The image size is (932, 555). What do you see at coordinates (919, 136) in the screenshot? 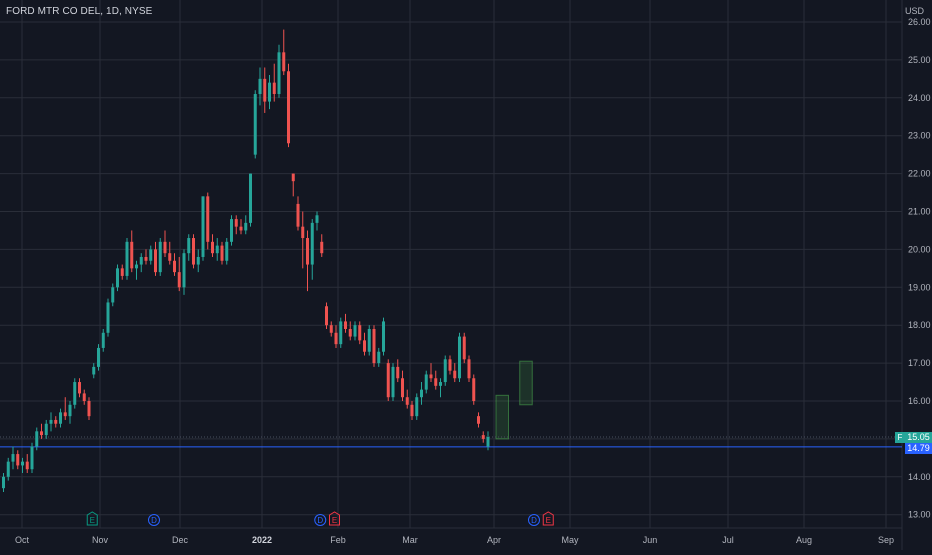
I see `y-tick-label: 23.00` at bounding box center [919, 136].